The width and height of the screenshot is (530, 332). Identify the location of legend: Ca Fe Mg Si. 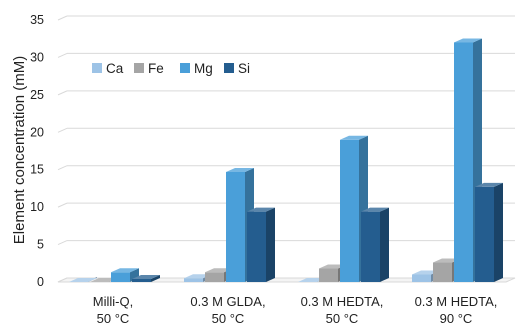
(171, 68).